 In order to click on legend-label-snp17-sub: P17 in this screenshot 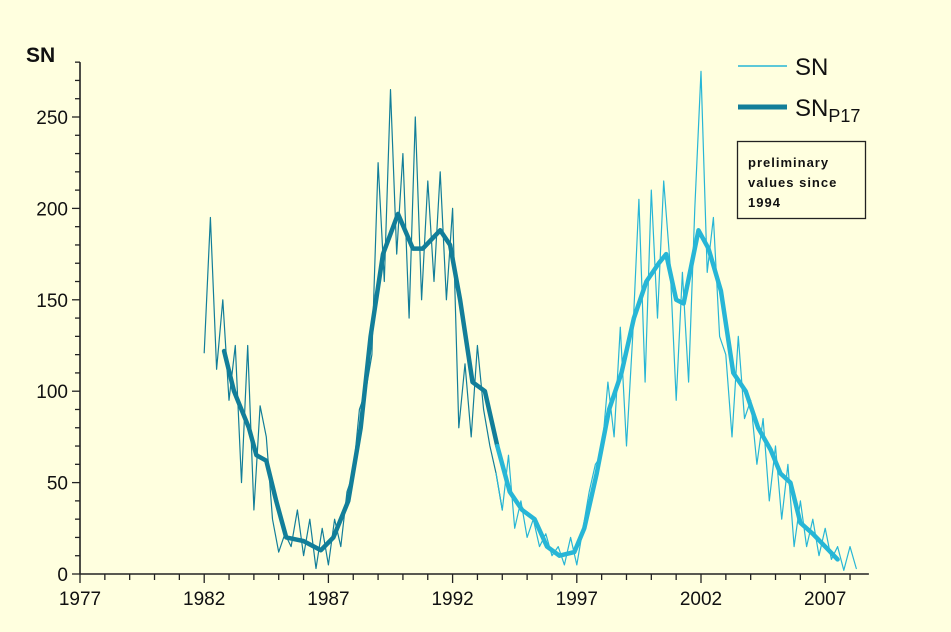, I will do `click(844, 116)`.